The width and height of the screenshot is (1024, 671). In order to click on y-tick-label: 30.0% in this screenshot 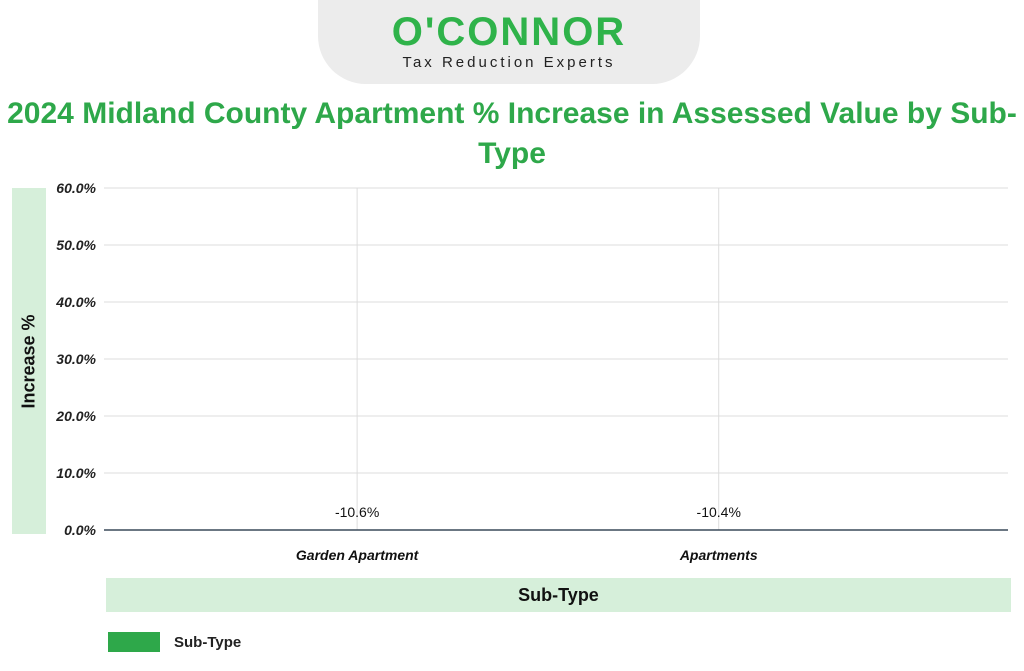, I will do `click(76, 359)`.